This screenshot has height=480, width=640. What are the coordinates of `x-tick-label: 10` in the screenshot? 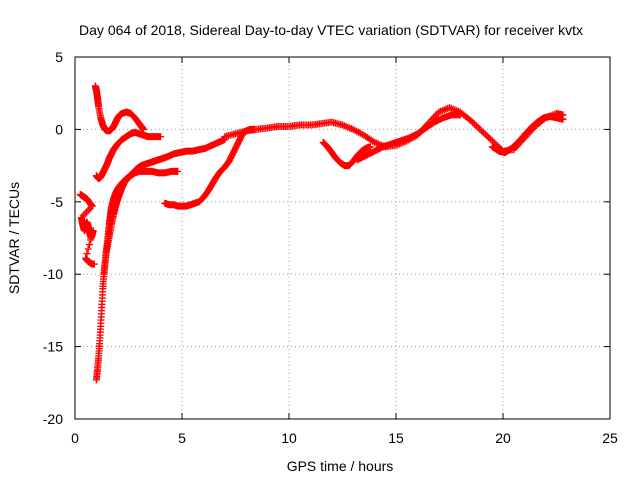 It's located at (289, 438).